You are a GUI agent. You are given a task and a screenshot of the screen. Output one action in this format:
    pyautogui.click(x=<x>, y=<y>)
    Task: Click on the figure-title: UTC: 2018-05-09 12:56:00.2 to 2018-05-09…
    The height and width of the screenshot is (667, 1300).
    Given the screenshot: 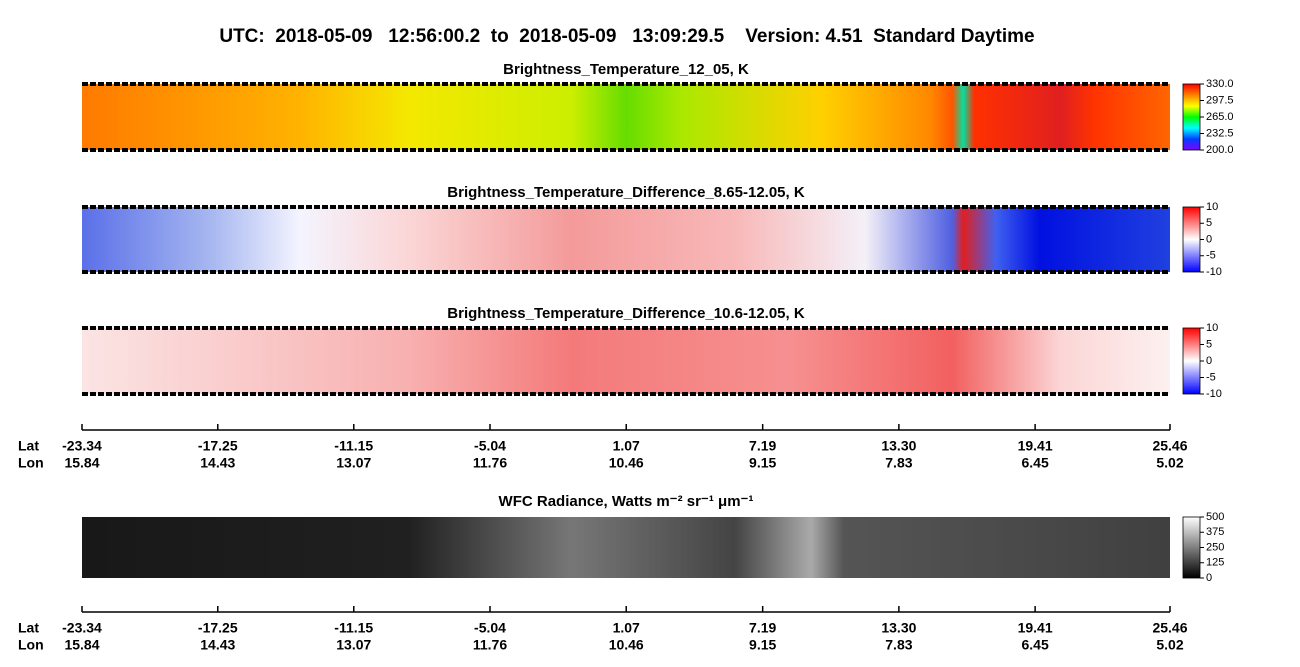 What is the action you would take?
    pyautogui.click(x=626, y=36)
    